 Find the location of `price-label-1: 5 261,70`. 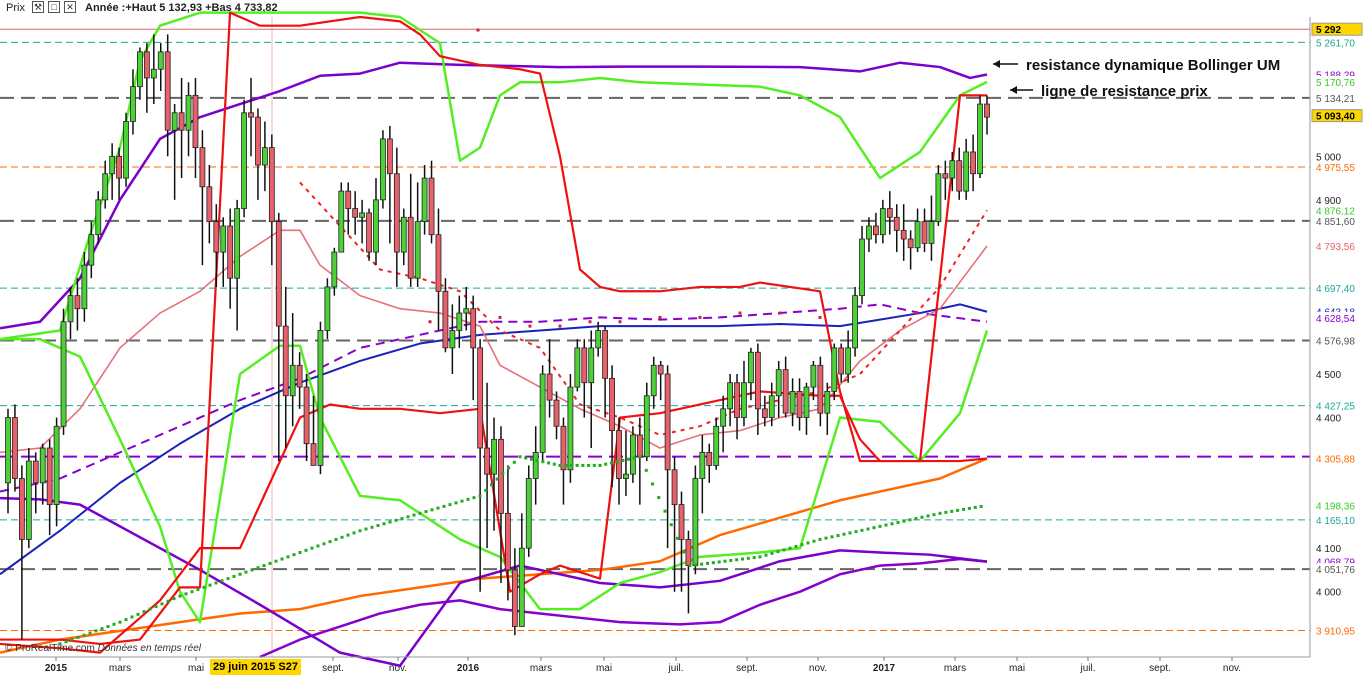

price-label-1: 5 261,70 is located at coordinates (1335, 43).